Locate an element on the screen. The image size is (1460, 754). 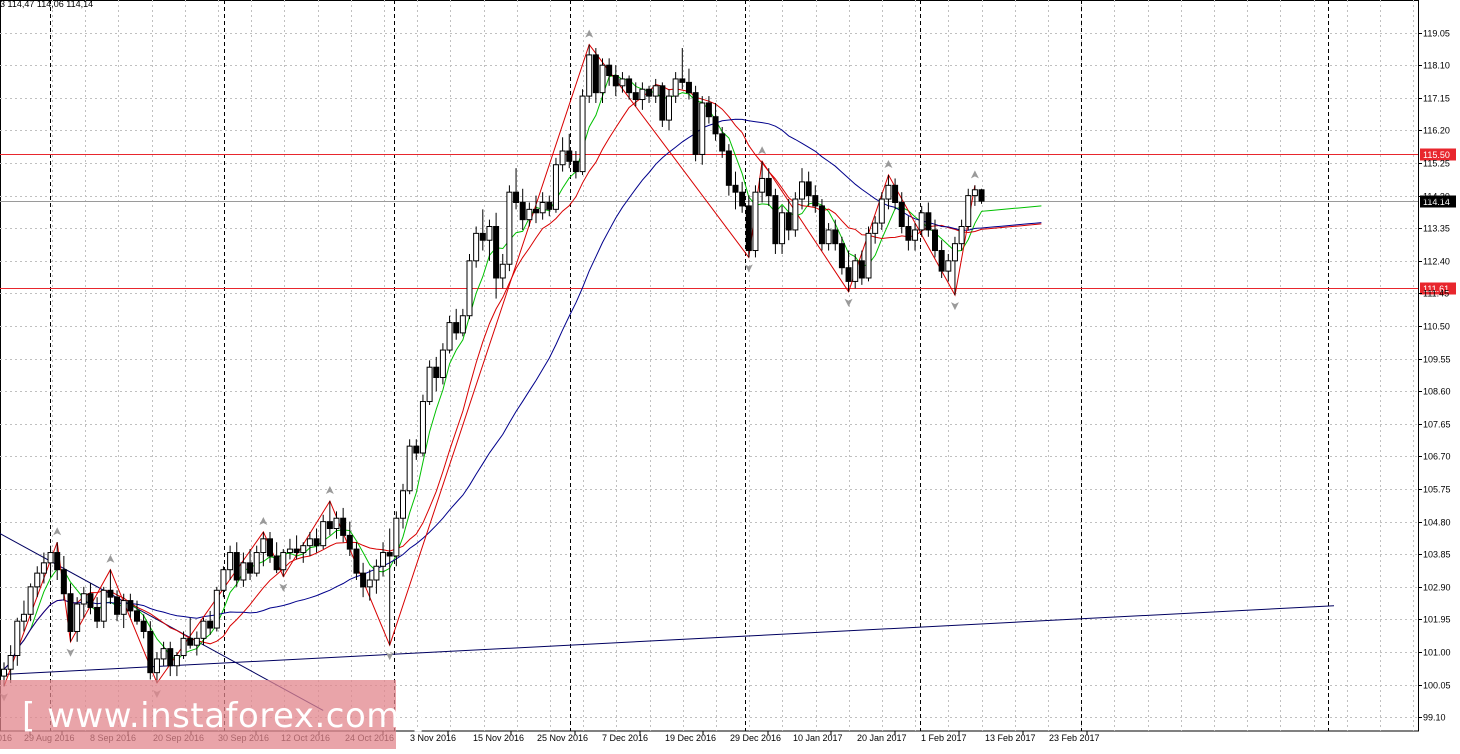
time-tick-label: 19 Dec 2016 is located at coordinates (690, 738).